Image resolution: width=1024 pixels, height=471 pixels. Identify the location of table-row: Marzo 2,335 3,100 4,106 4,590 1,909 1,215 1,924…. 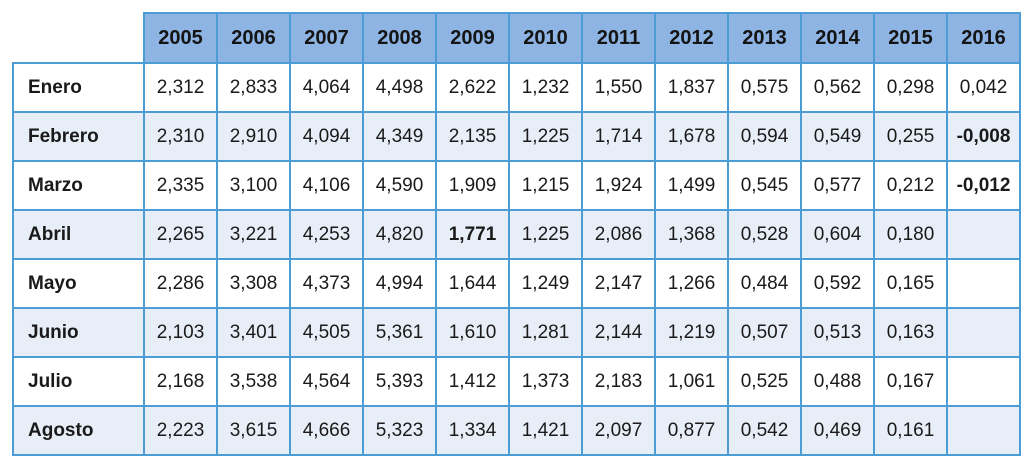
(516, 185).